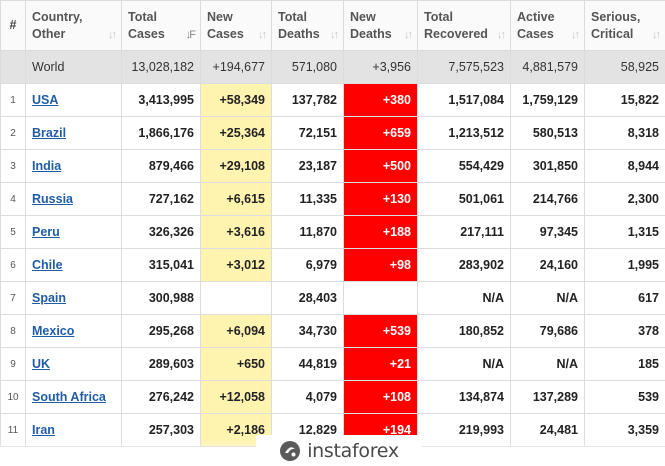 This screenshot has width=665, height=466. What do you see at coordinates (47, 265) in the screenshot?
I see `country-link: Chile` at bounding box center [47, 265].